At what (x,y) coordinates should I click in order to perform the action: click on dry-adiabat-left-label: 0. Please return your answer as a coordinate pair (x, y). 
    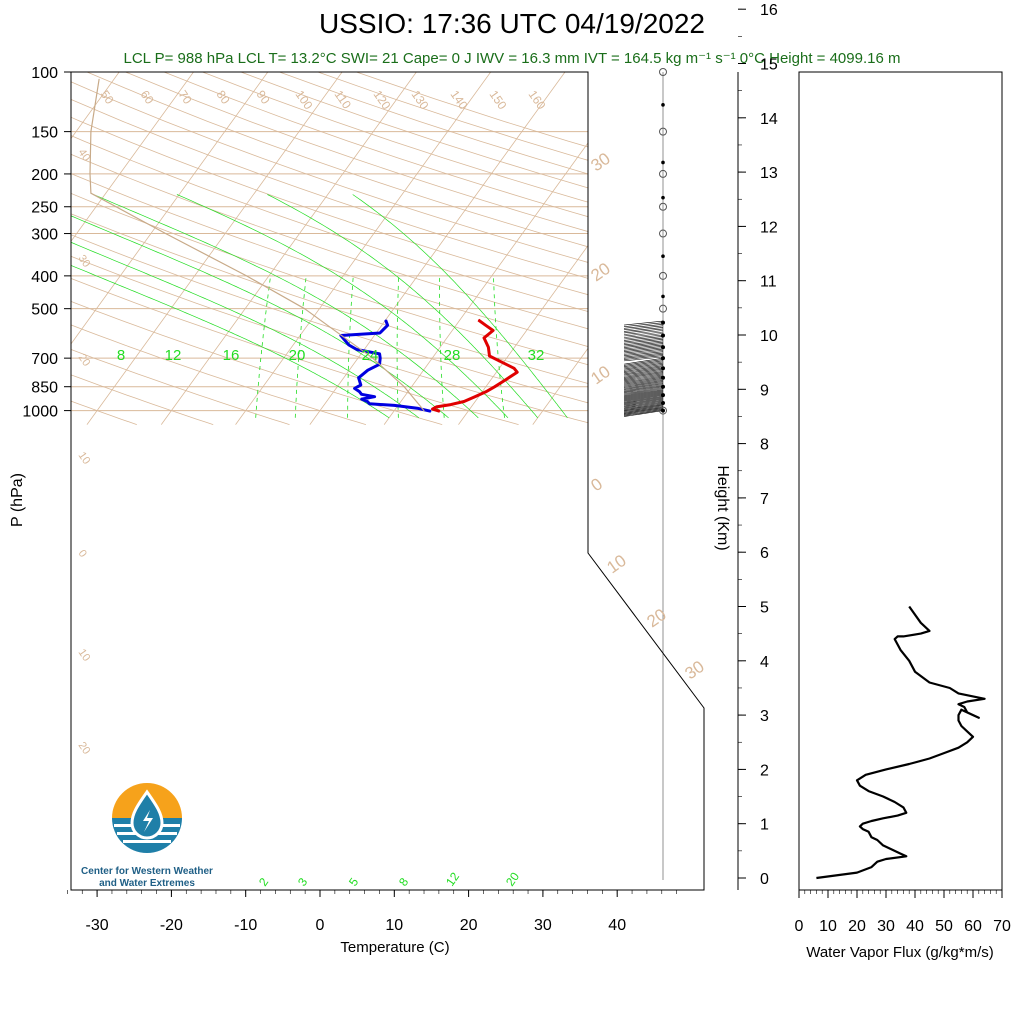
    Looking at the image, I should click on (82, 554).